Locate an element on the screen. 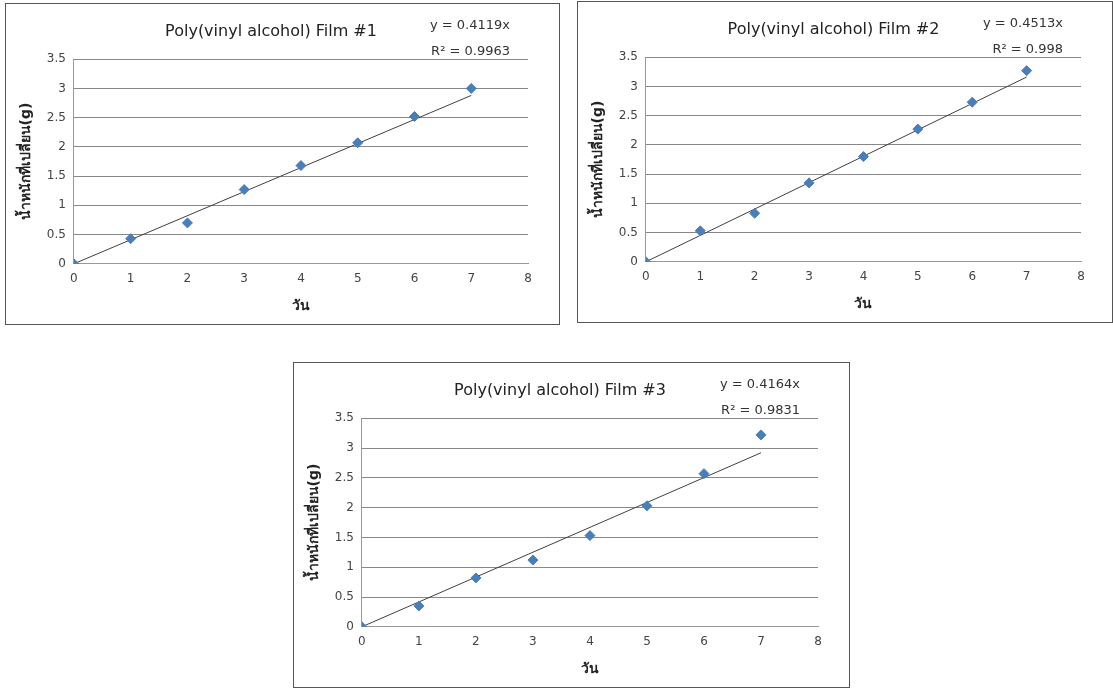  text: y = 0.4119x is located at coordinates (470, 25).